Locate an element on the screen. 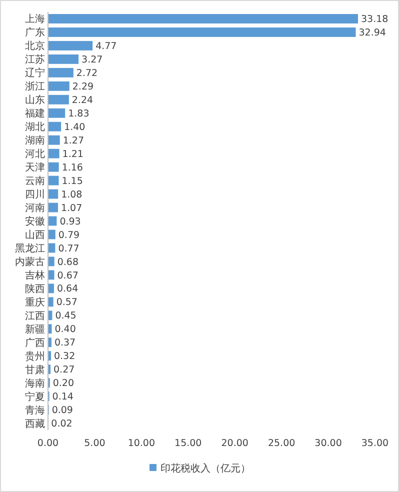 This screenshot has width=399, height=492. data-label: 4.77 is located at coordinates (106, 46).